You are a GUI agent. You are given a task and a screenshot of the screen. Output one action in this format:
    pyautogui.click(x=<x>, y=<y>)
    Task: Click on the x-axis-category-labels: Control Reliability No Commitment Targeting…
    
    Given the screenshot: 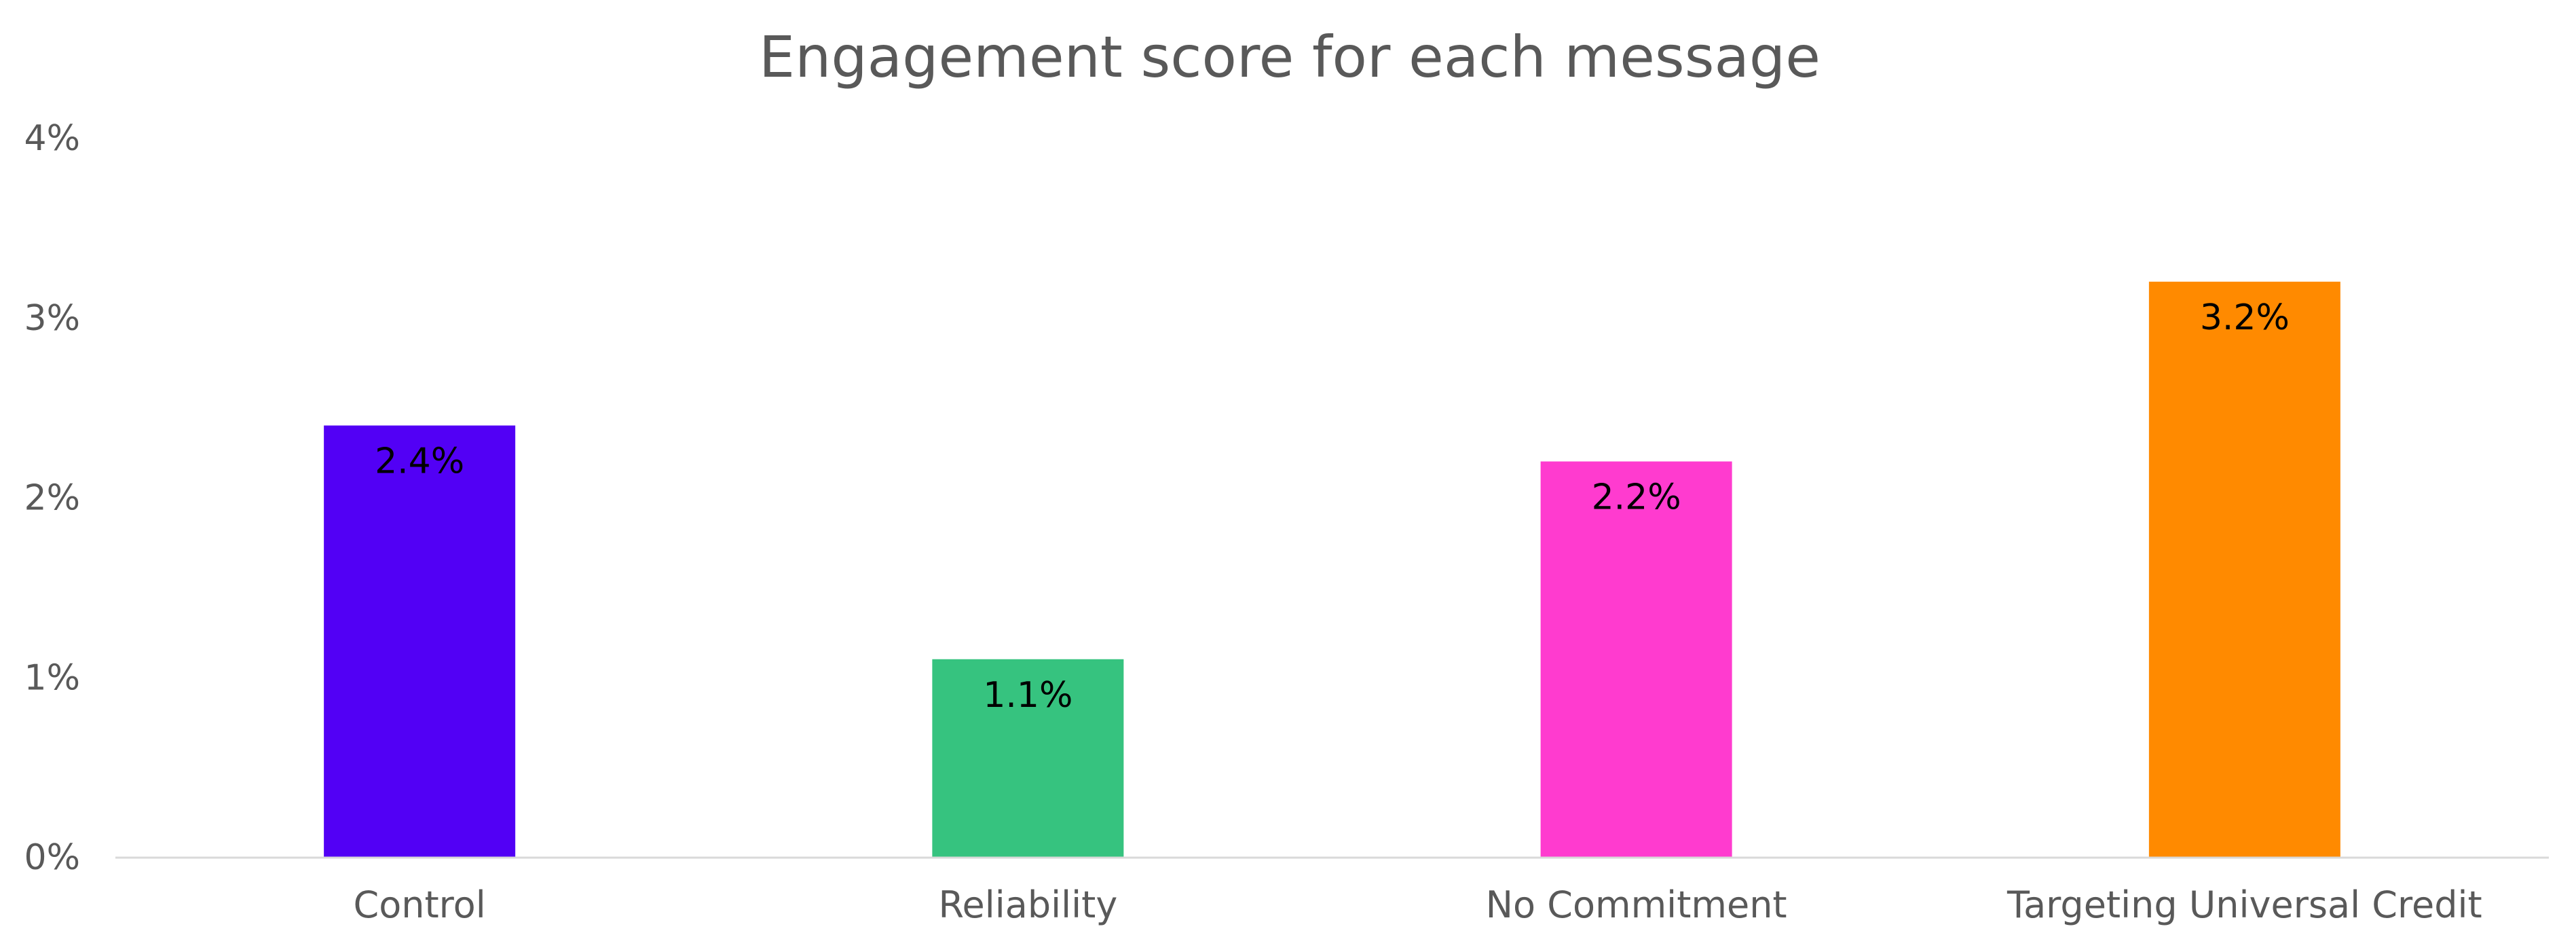 What is the action you would take?
    pyautogui.click(x=1418, y=905)
    